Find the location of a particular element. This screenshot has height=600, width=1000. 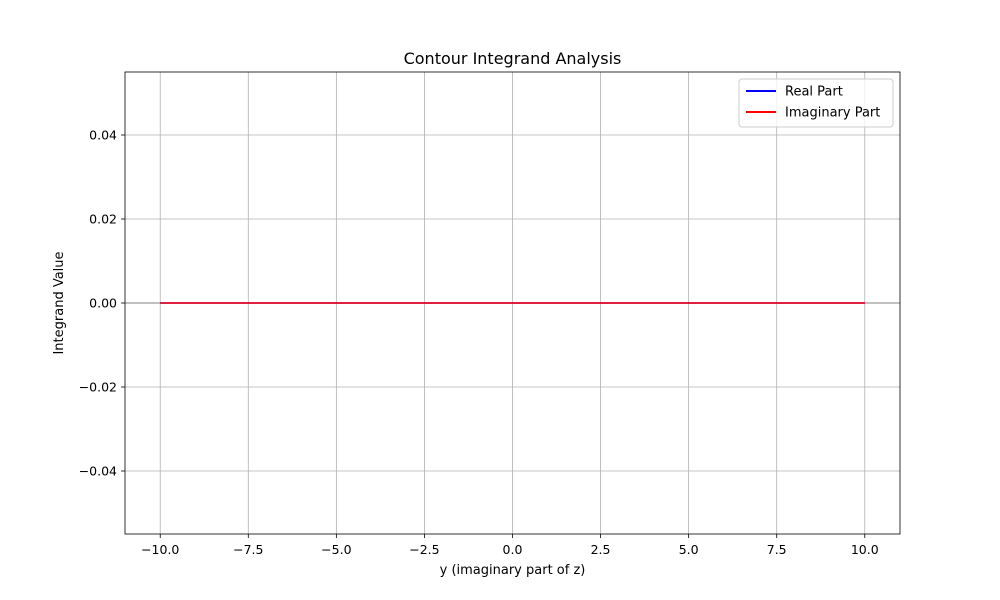

legend-label-real-part: Real Part is located at coordinates (814, 92).